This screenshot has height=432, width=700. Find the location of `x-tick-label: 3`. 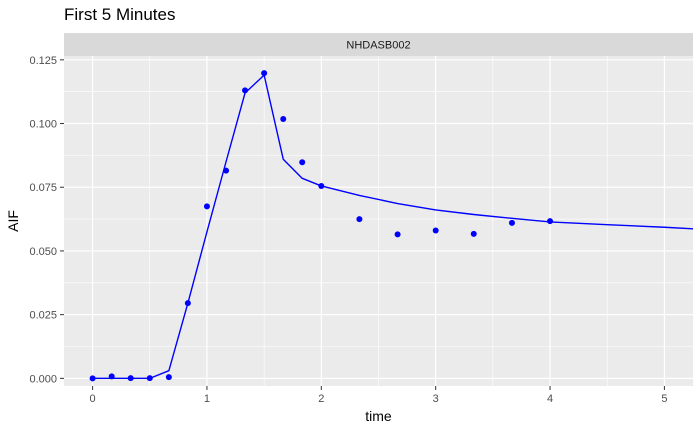

x-tick-label: 3 is located at coordinates (436, 399).